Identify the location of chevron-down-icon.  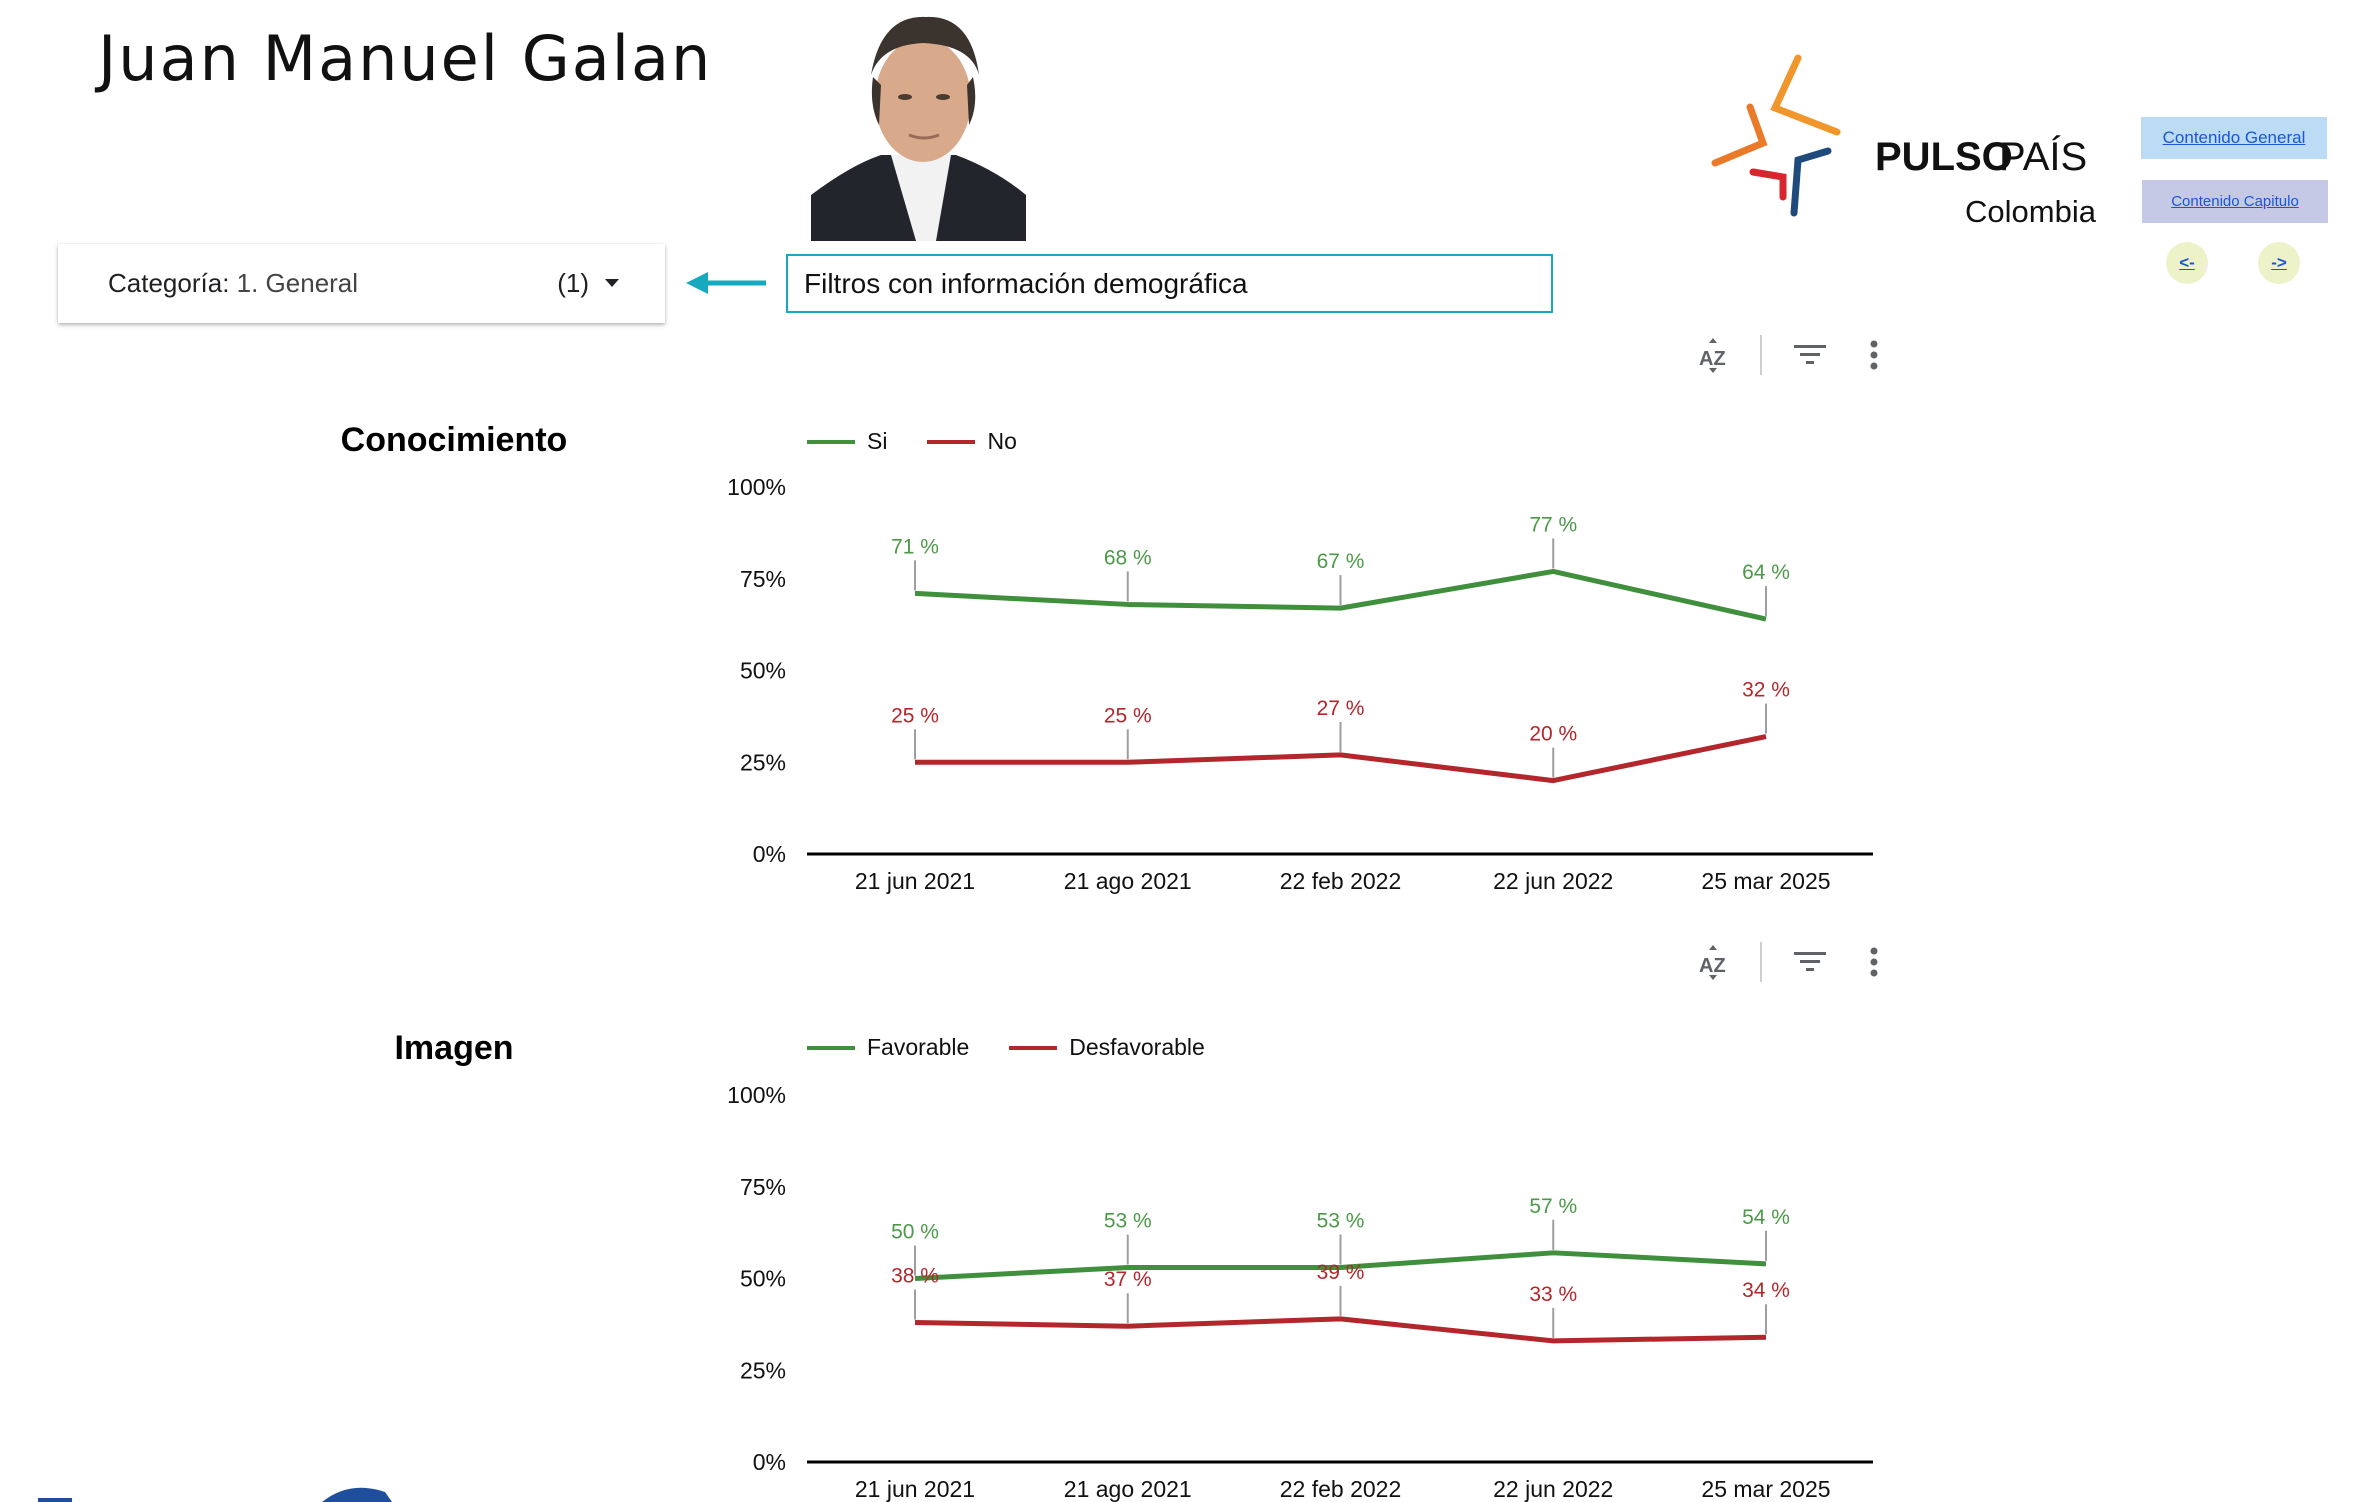
(612, 283).